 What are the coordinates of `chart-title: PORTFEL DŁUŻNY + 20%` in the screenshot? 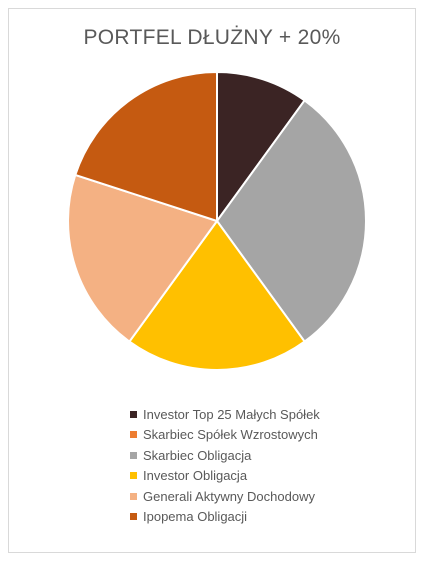 It's located at (212, 37).